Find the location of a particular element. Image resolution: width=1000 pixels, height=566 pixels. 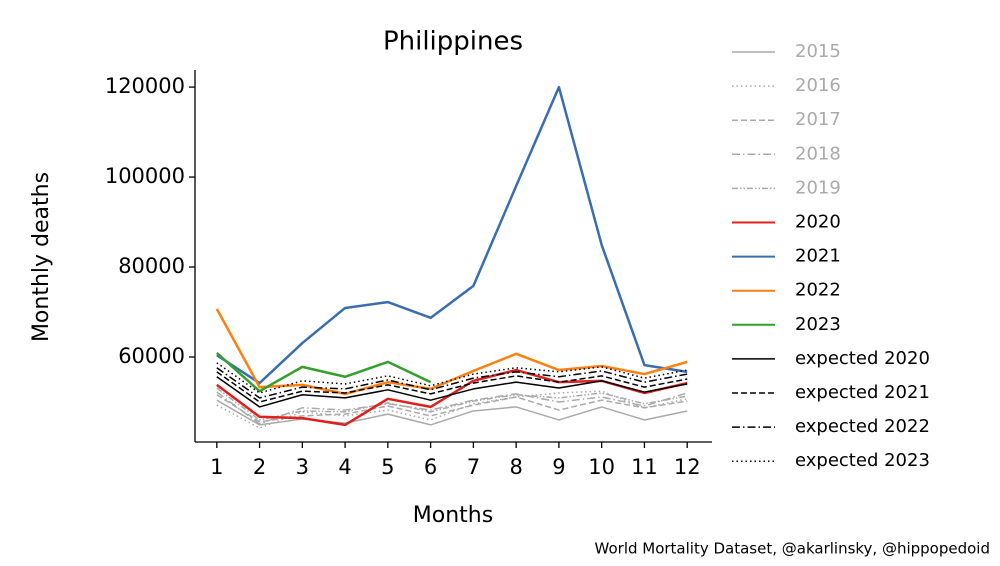

legend-label: 2021 is located at coordinates (818, 256).